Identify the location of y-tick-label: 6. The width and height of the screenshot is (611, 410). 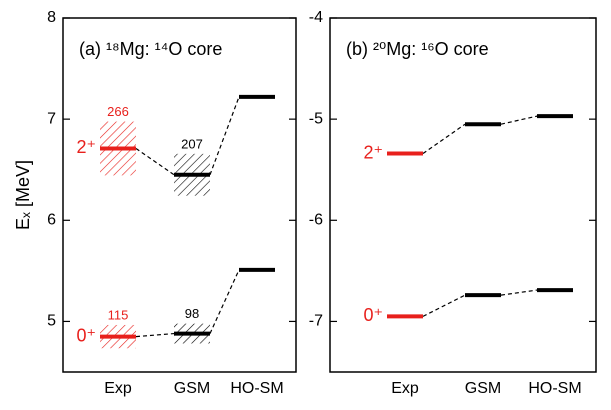
(51, 220).